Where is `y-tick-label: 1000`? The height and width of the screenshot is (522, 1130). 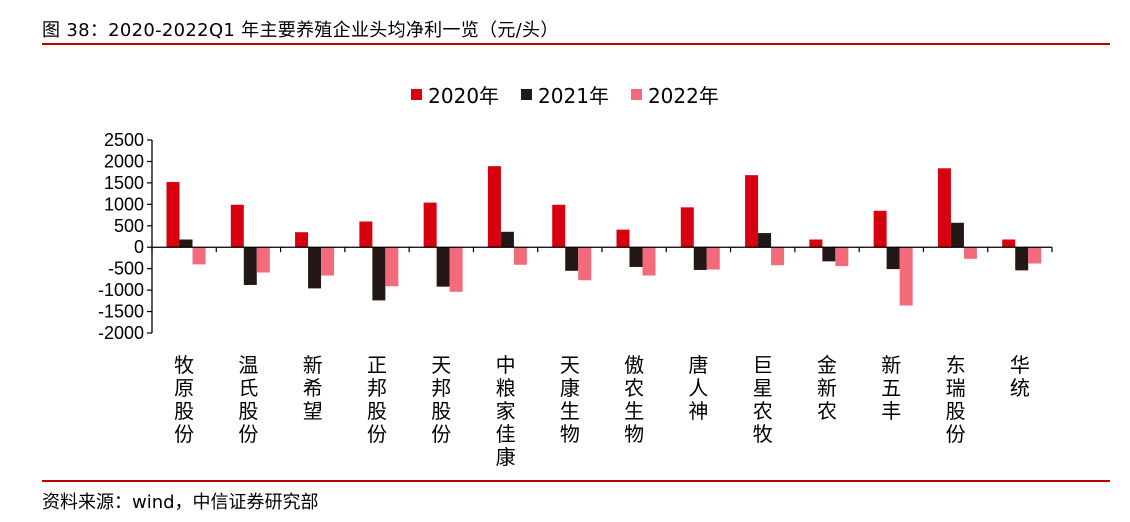 y-tick-label: 1000 is located at coordinates (124, 204).